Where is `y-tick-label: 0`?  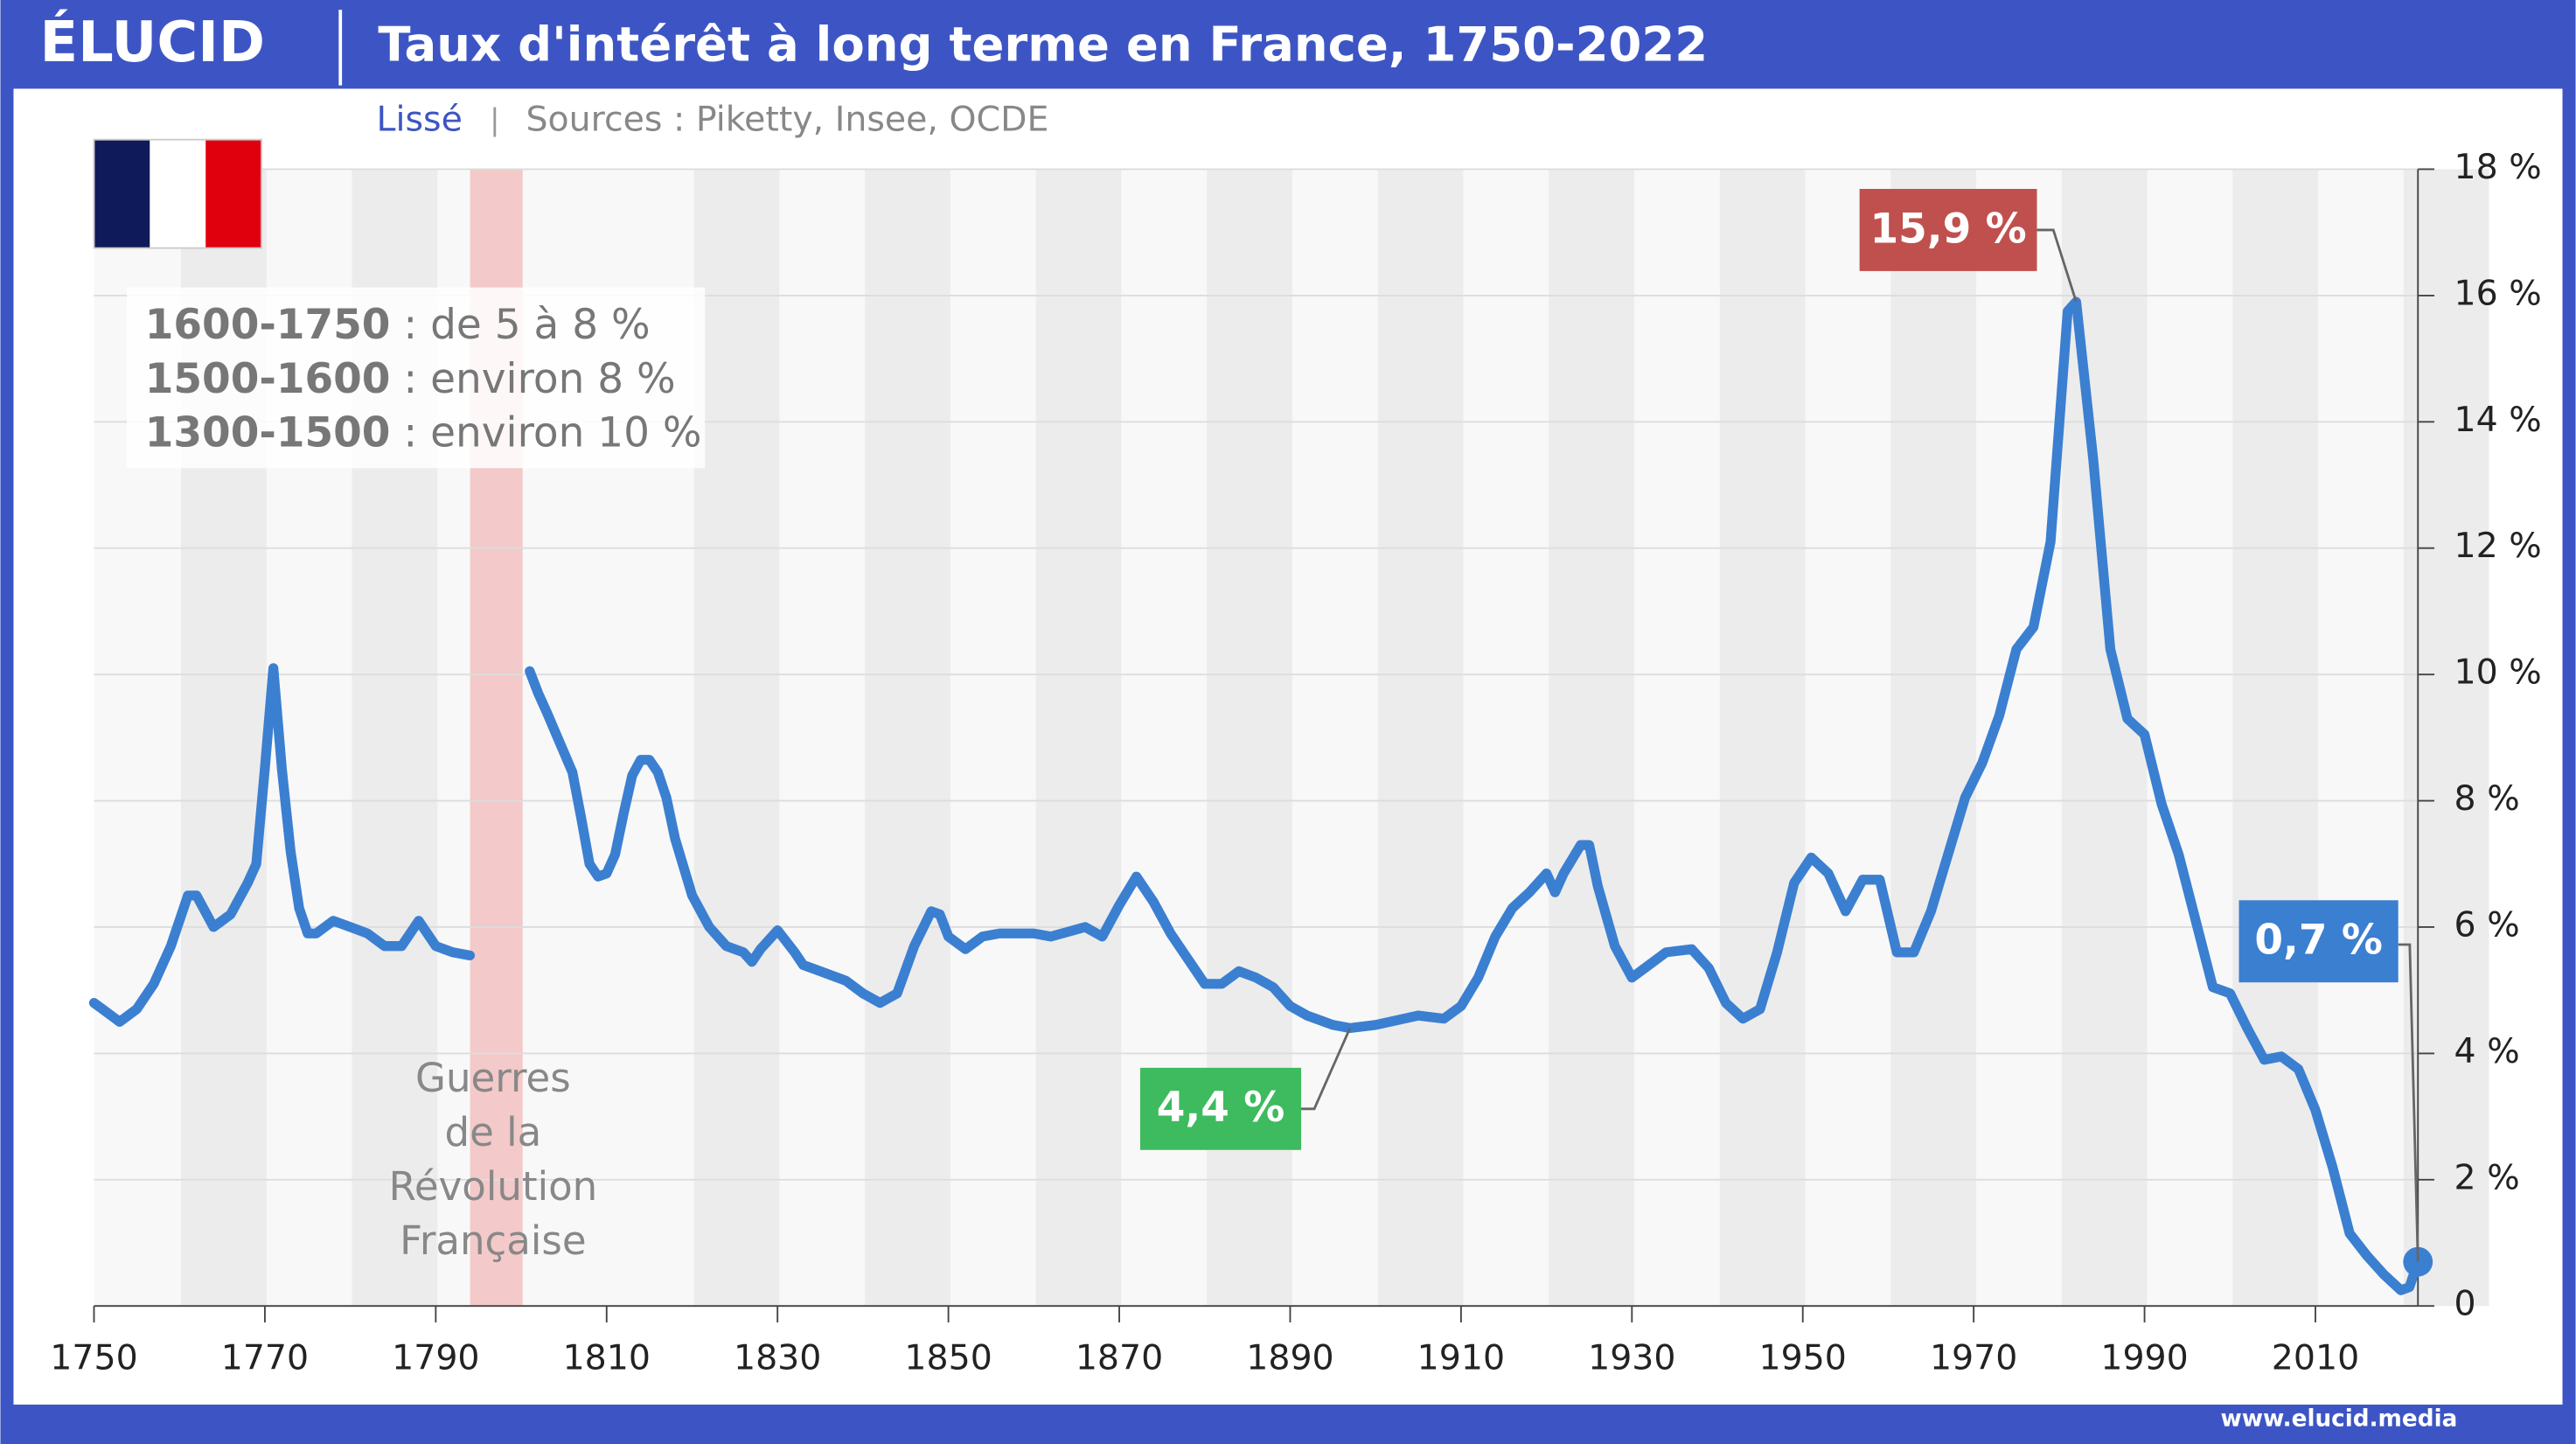
y-tick-label: 0 is located at coordinates (2465, 1304).